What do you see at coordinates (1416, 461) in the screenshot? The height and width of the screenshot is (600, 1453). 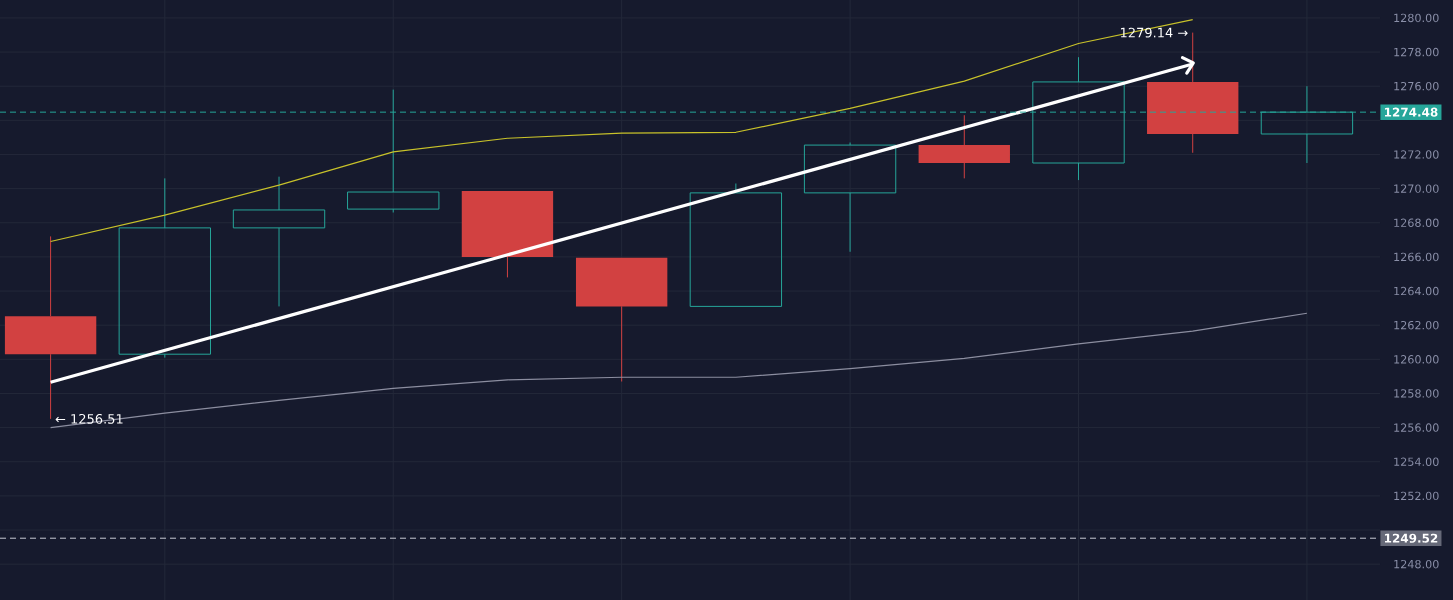 I see `y-tick-label: 1254.00` at bounding box center [1416, 461].